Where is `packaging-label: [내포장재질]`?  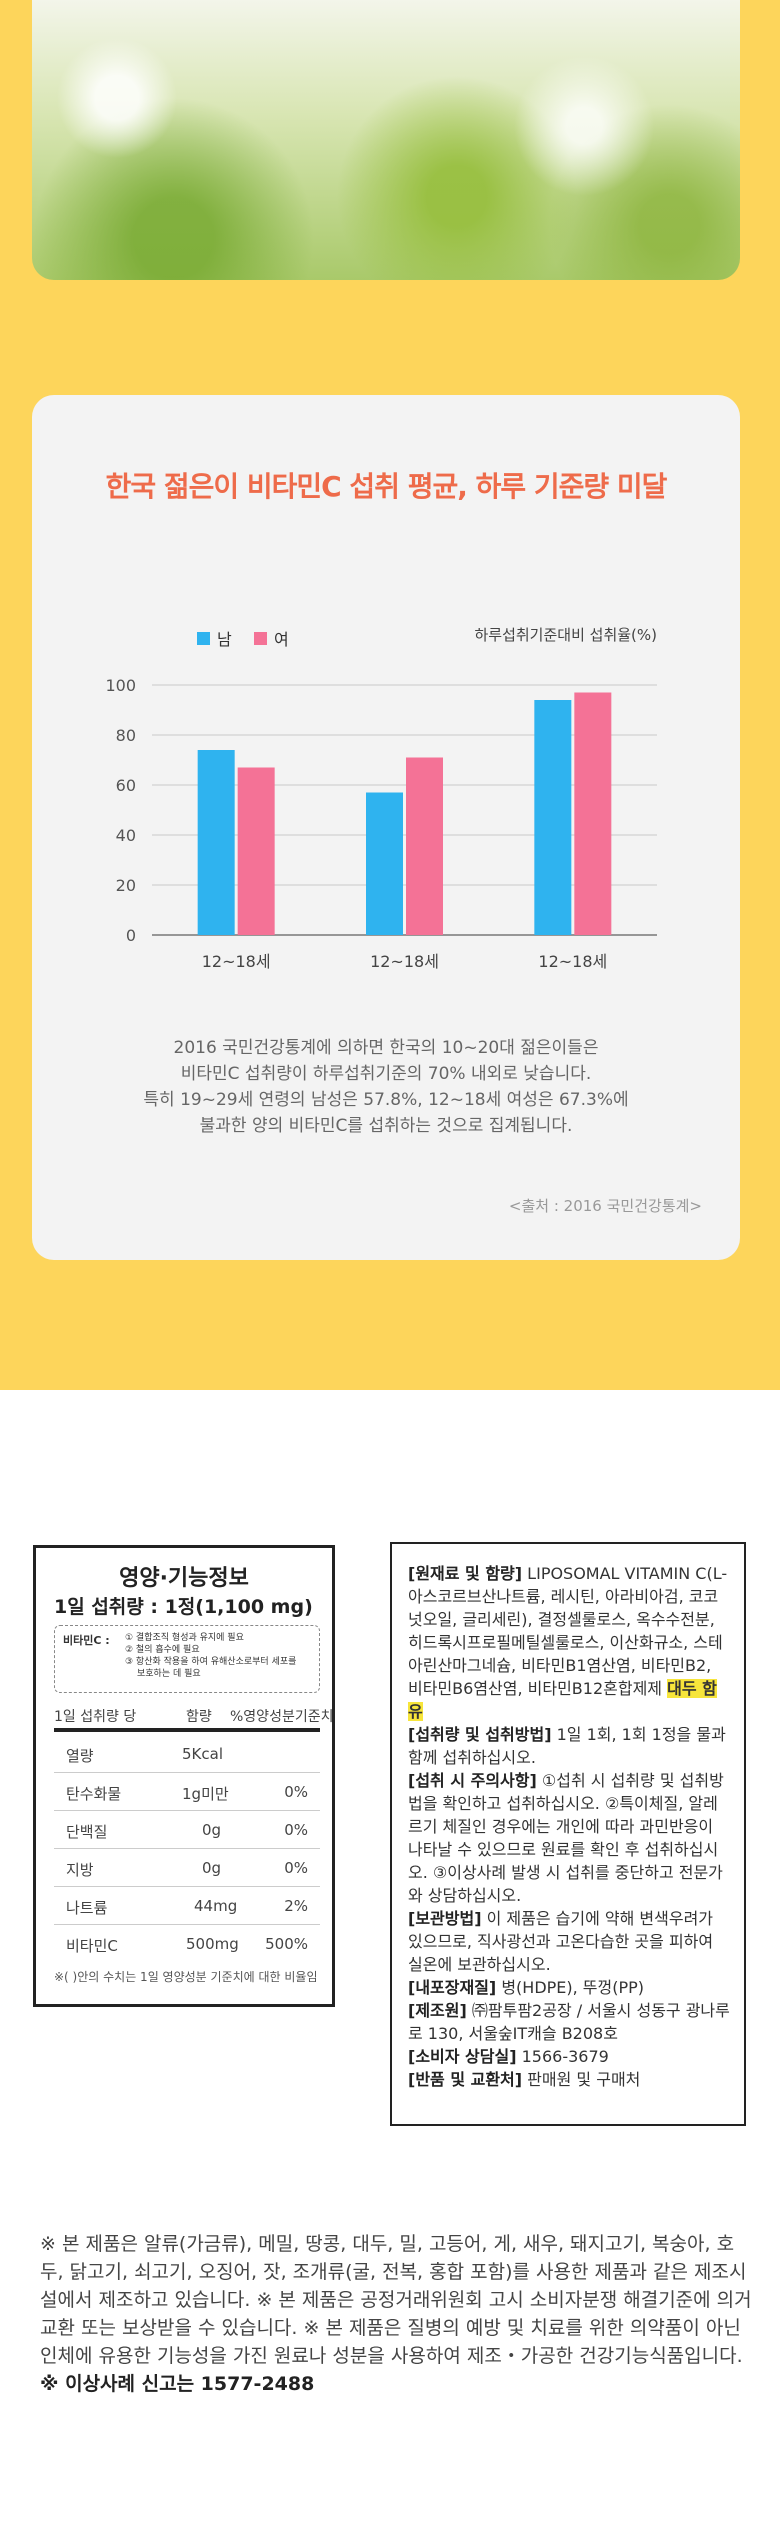 packaging-label: [내포장재질] is located at coordinates (452, 1987).